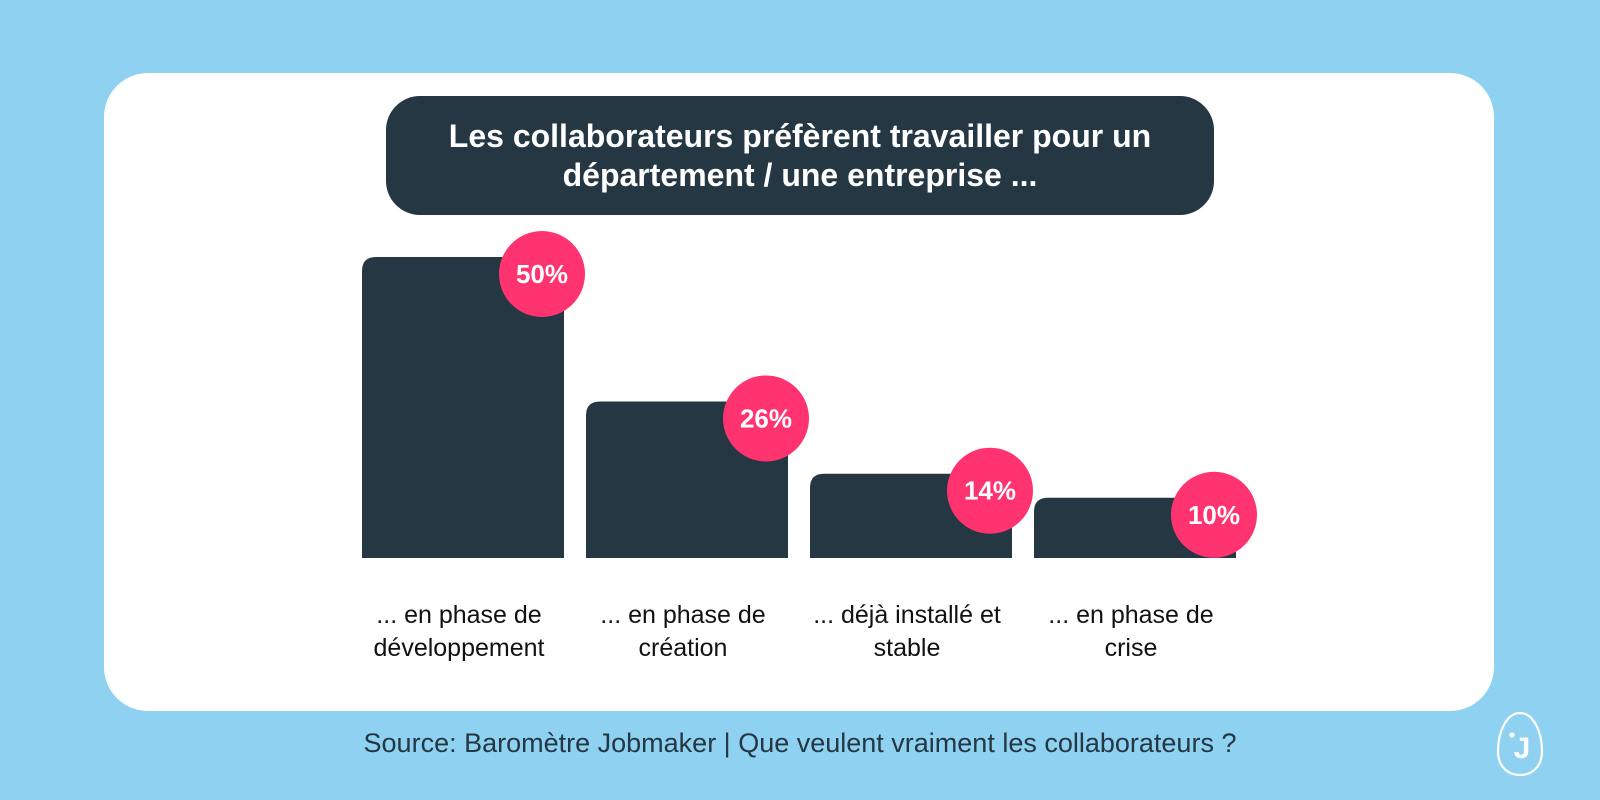  I want to click on category-label: ... en phase de crise, so click(1130, 631).